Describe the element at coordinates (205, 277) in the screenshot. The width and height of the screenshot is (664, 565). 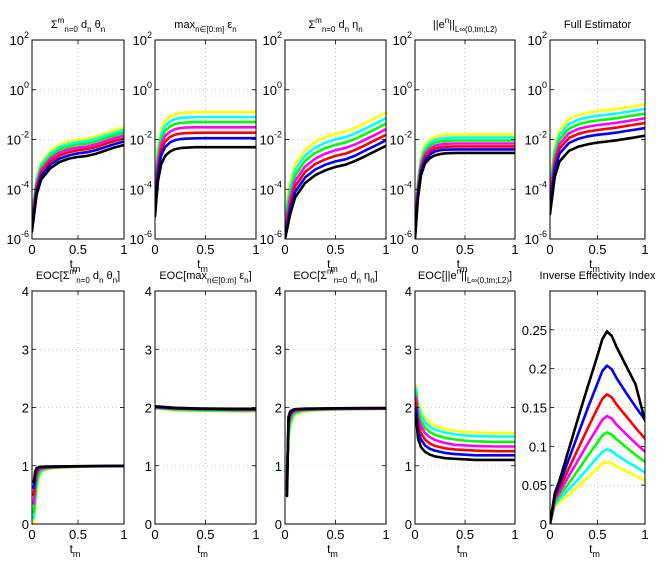
I see `chart-title: EOC[maxn∈[0:m] εn]` at that location.